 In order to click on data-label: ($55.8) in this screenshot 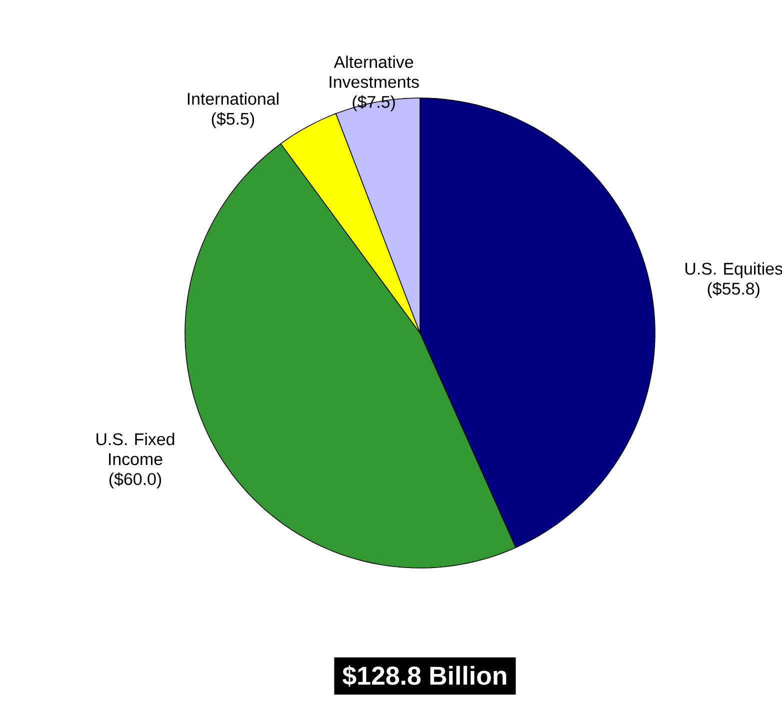, I will do `click(734, 290)`.